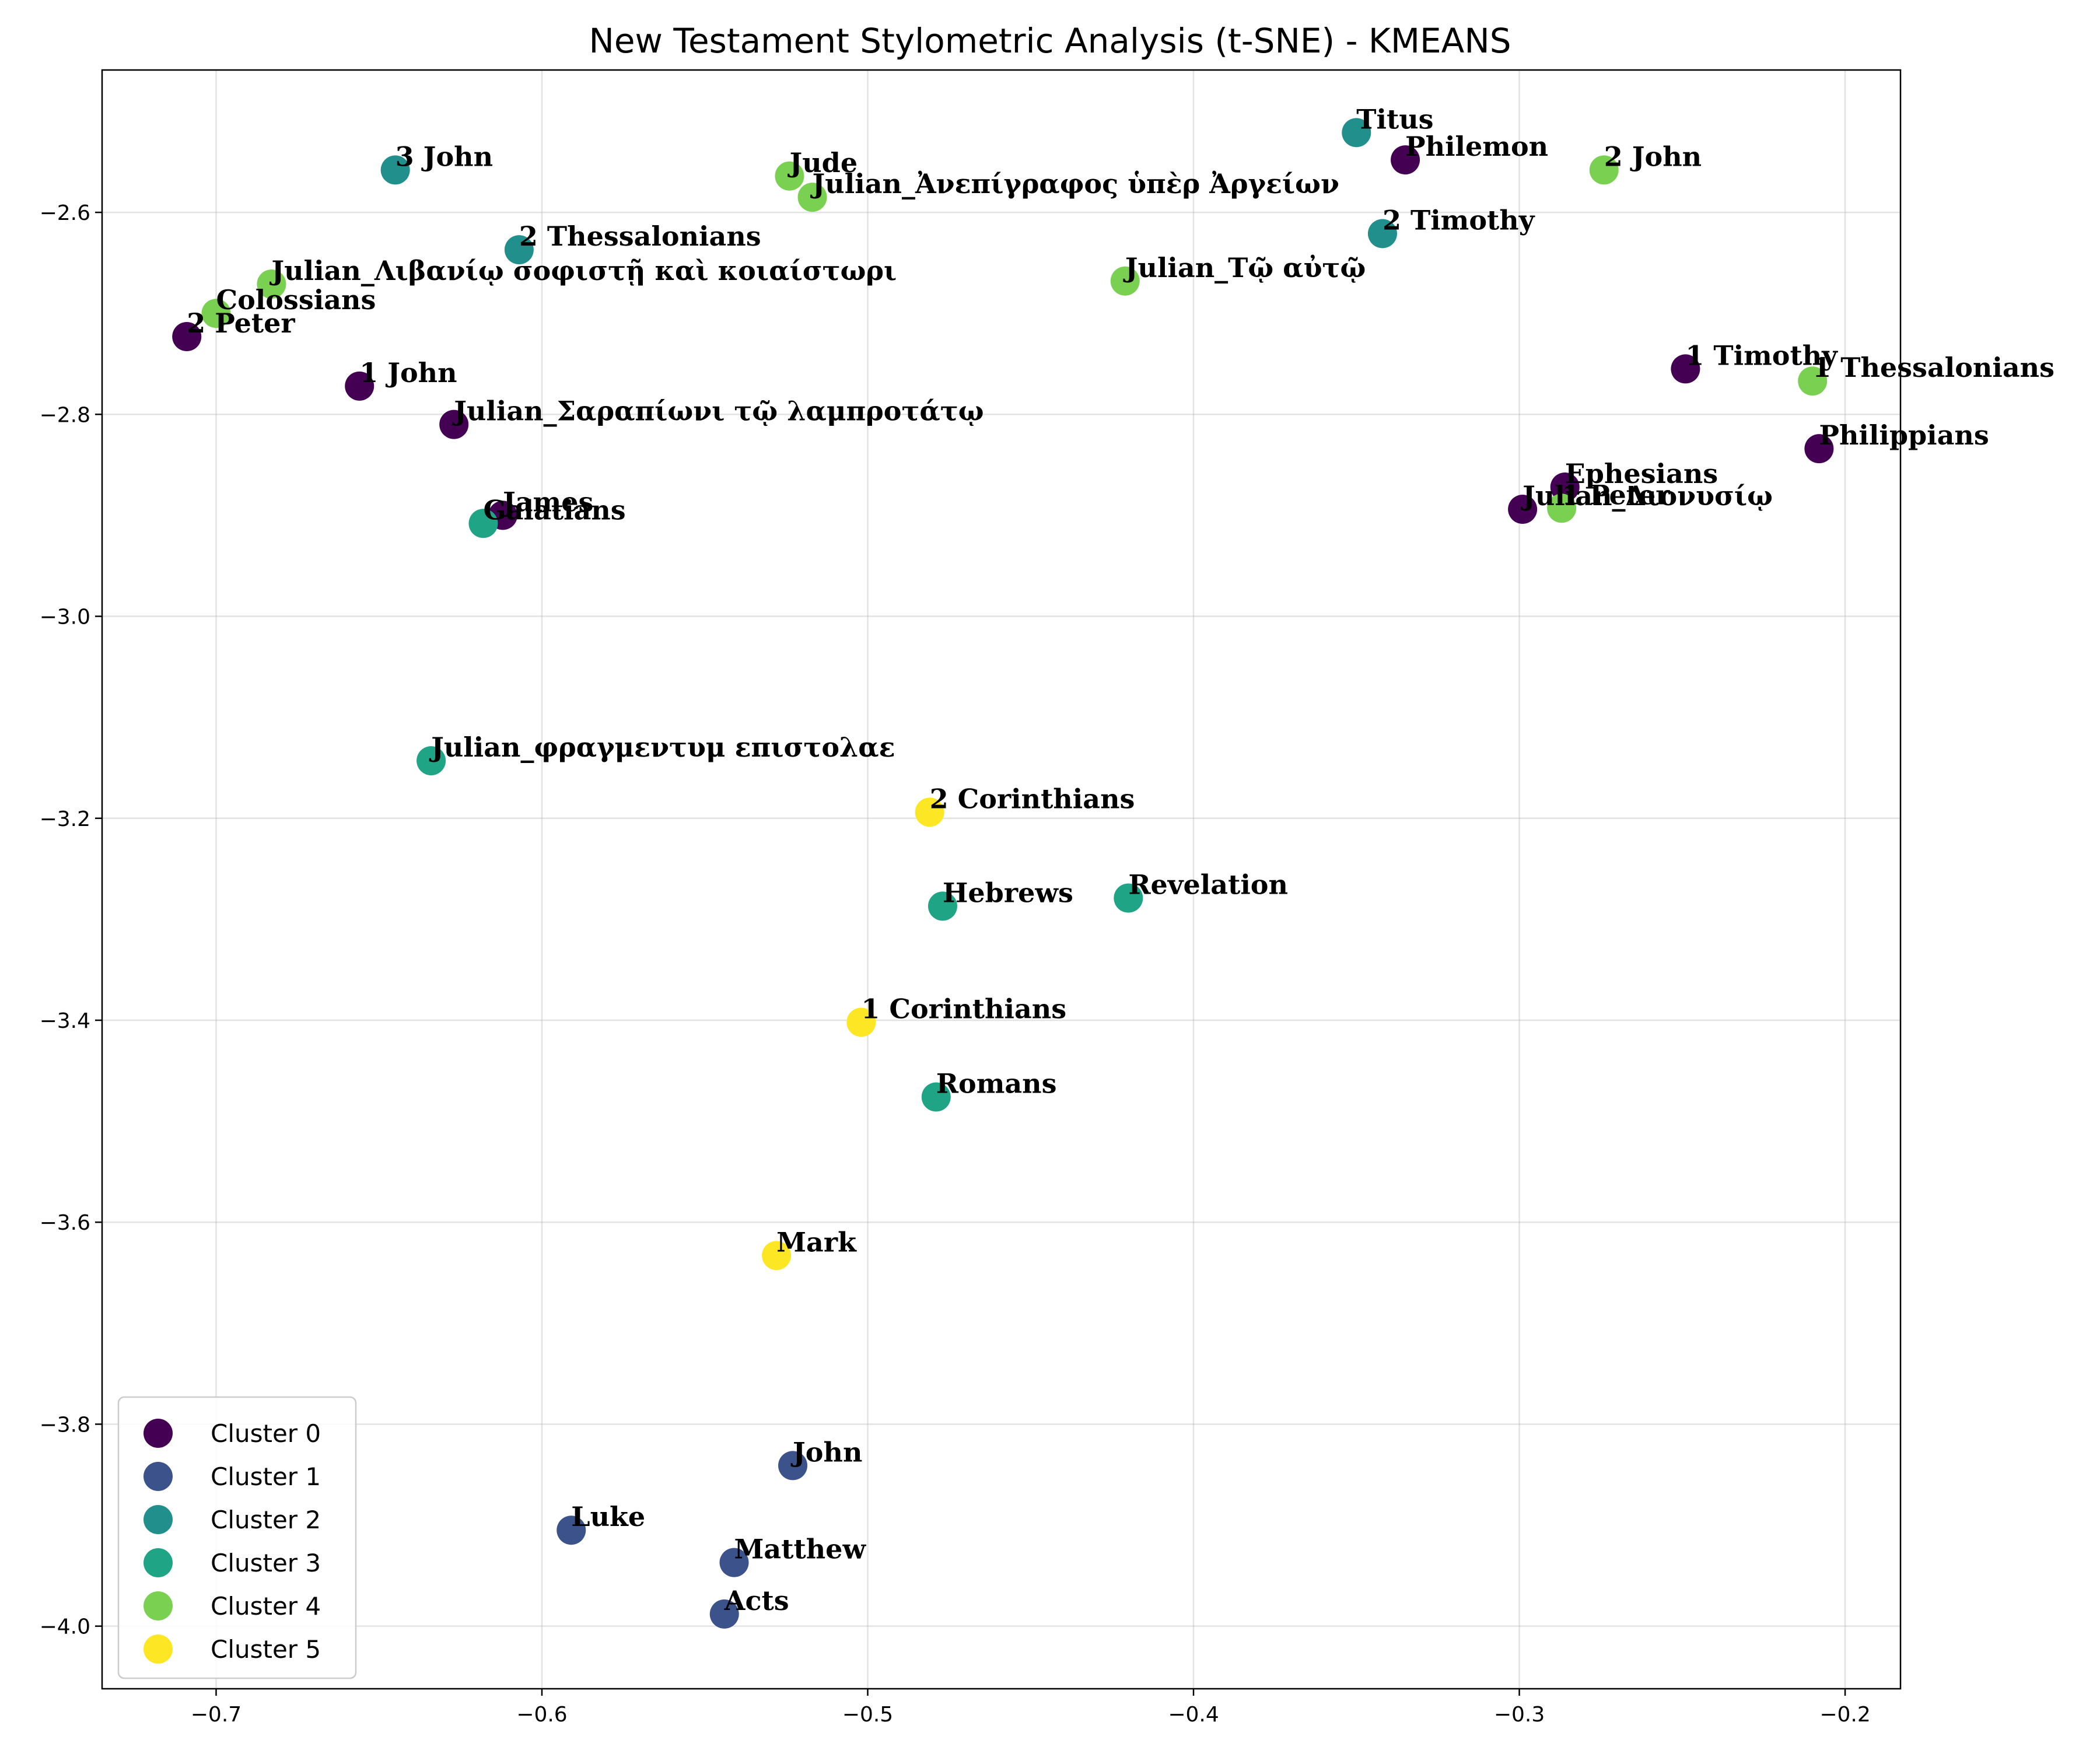 The image size is (2100, 1750). Describe the element at coordinates (241, 323) in the screenshot. I see `point-label: 2 Peter` at that location.